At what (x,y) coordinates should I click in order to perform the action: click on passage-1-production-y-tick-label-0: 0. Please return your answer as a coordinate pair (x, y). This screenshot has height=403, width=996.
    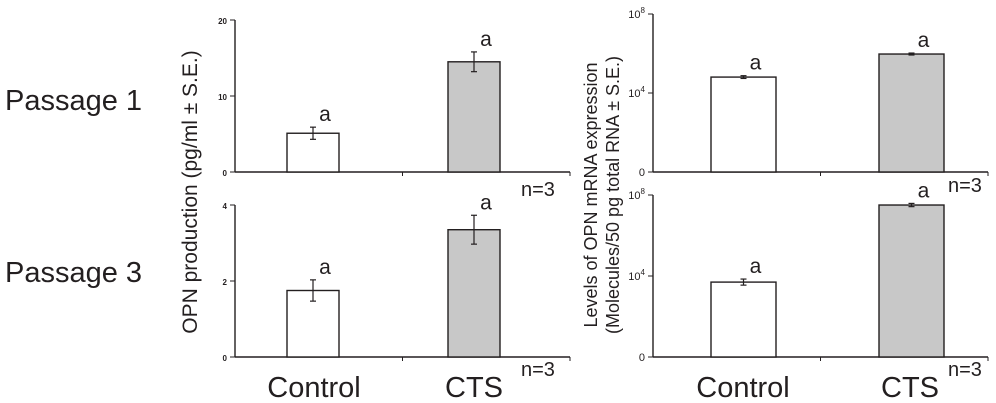
    Looking at the image, I should click on (225, 173).